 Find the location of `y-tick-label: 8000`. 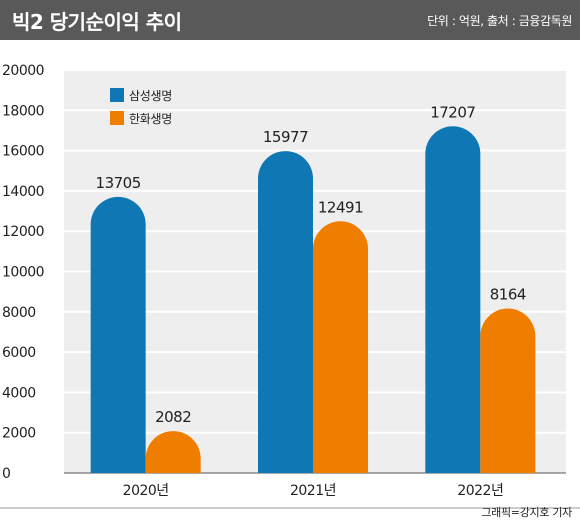

y-tick-label: 8000 is located at coordinates (19, 313).